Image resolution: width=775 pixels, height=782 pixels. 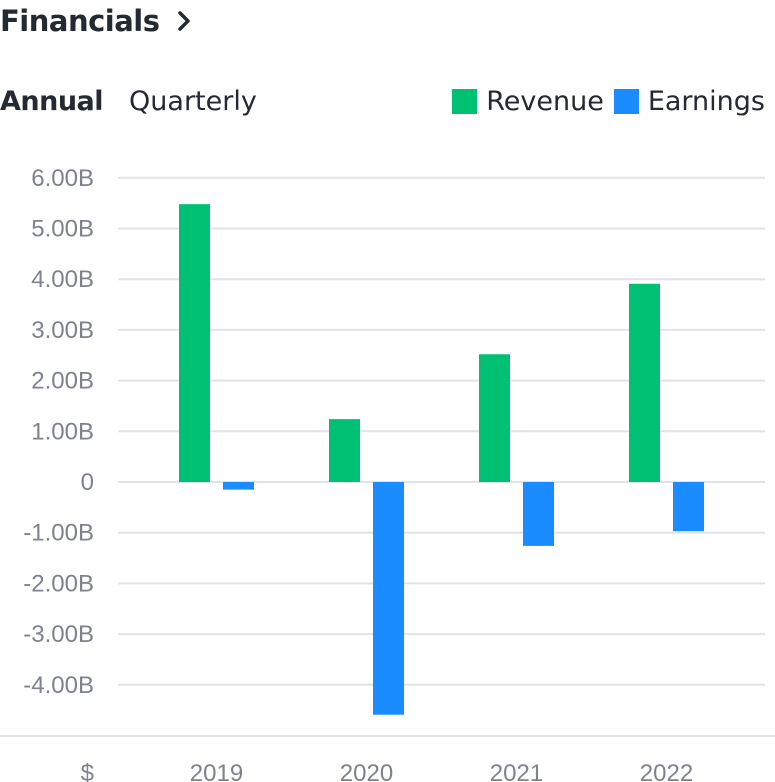 I want to click on y-tick-label: 2.00B, so click(x=62, y=381).